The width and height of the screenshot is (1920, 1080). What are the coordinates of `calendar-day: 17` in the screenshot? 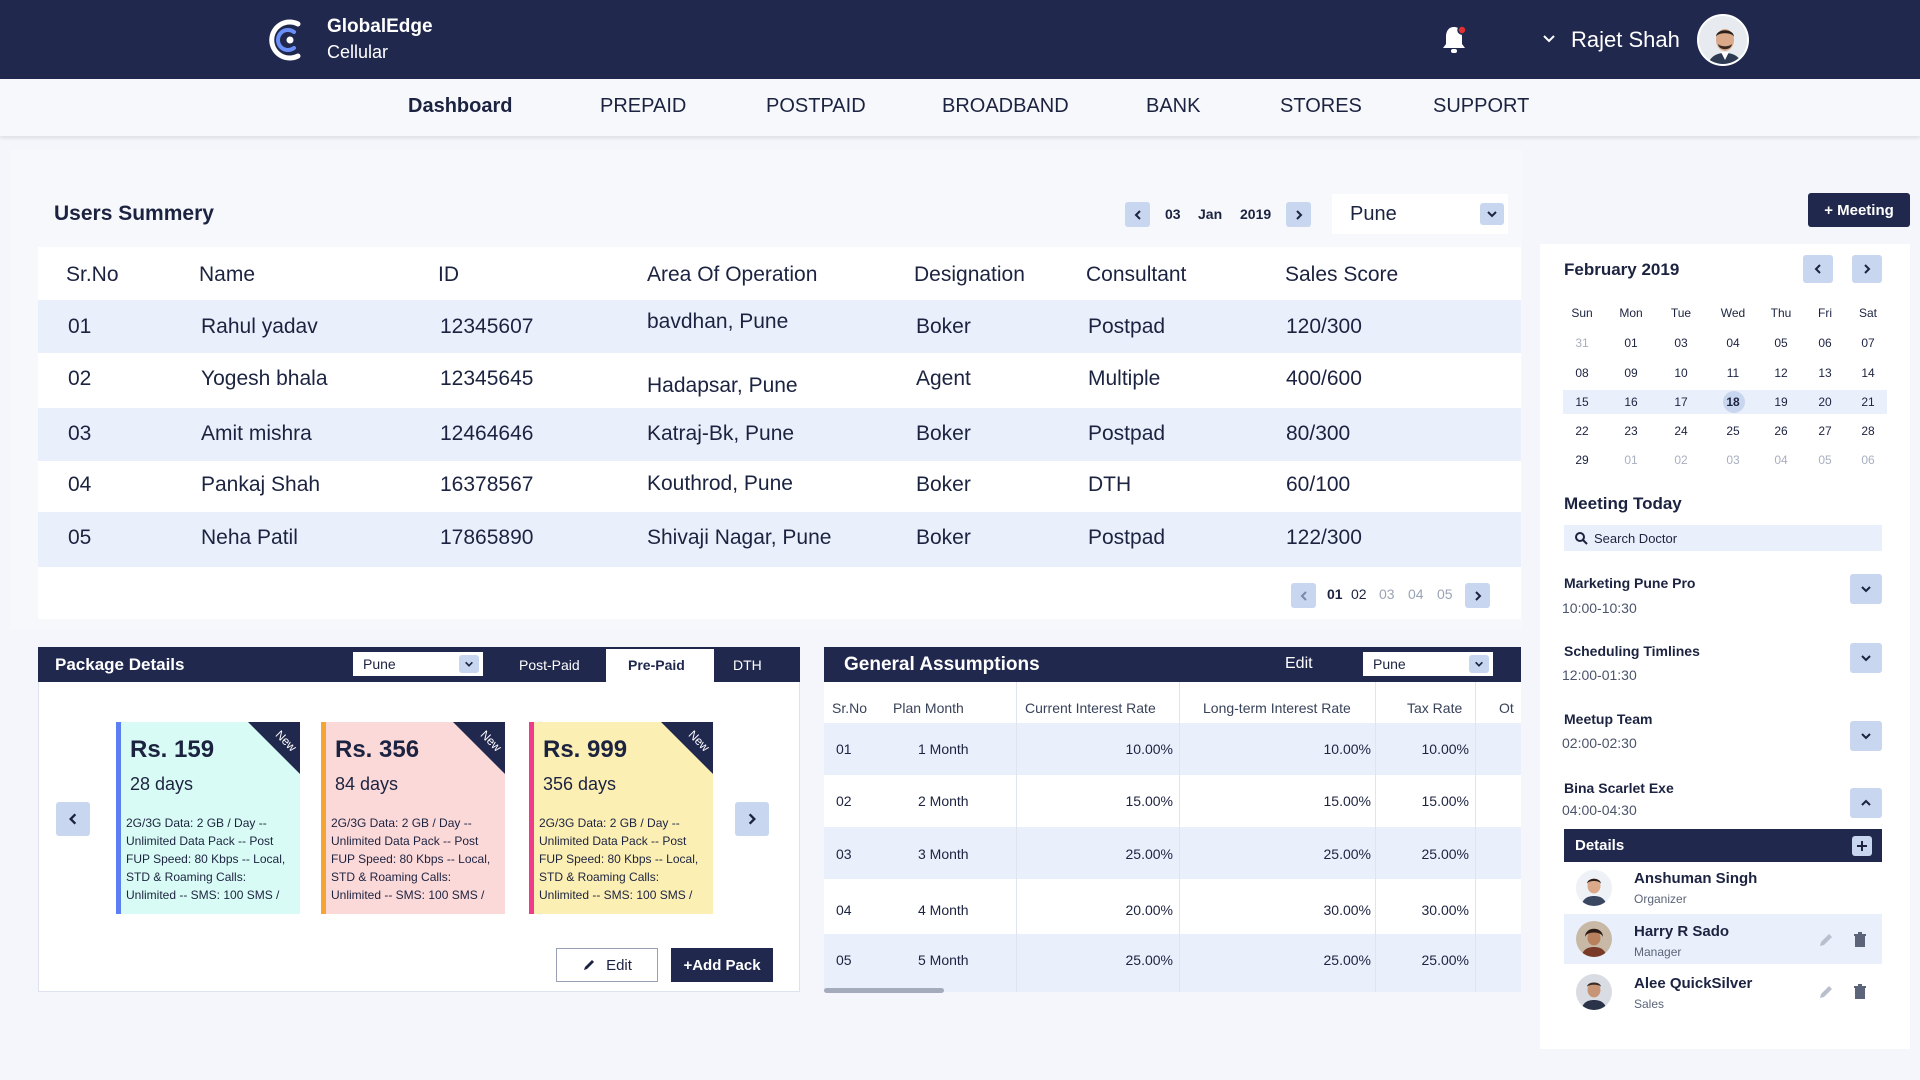 It's located at (1681, 402).